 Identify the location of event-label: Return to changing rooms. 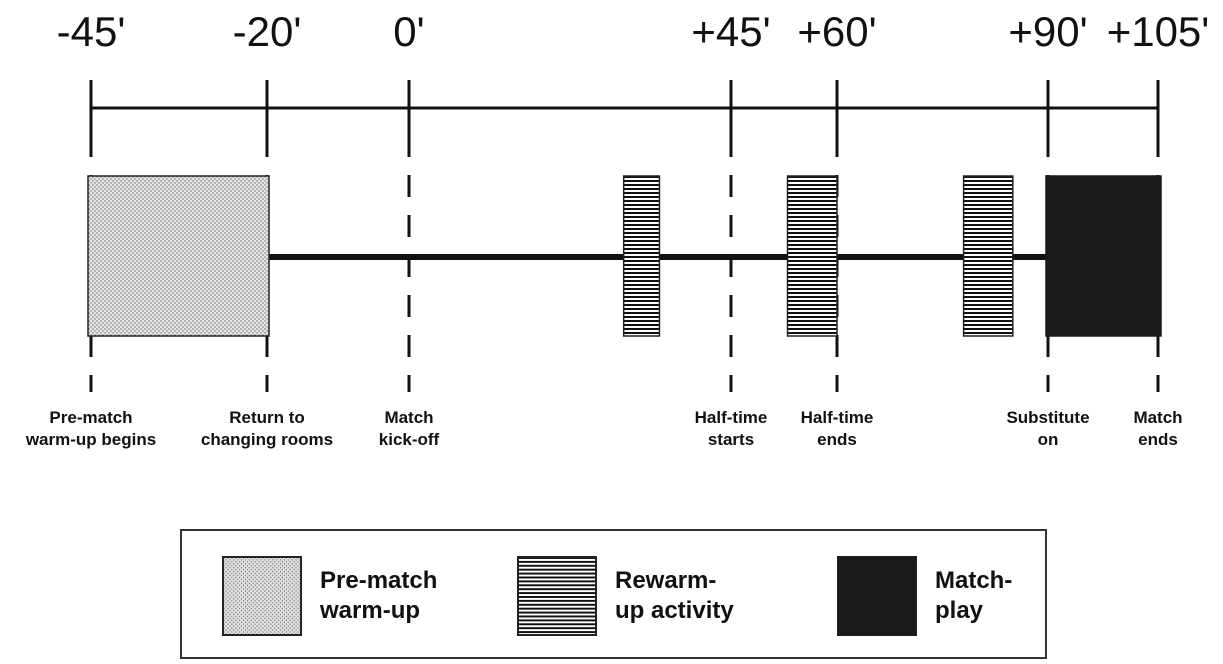
(267, 429).